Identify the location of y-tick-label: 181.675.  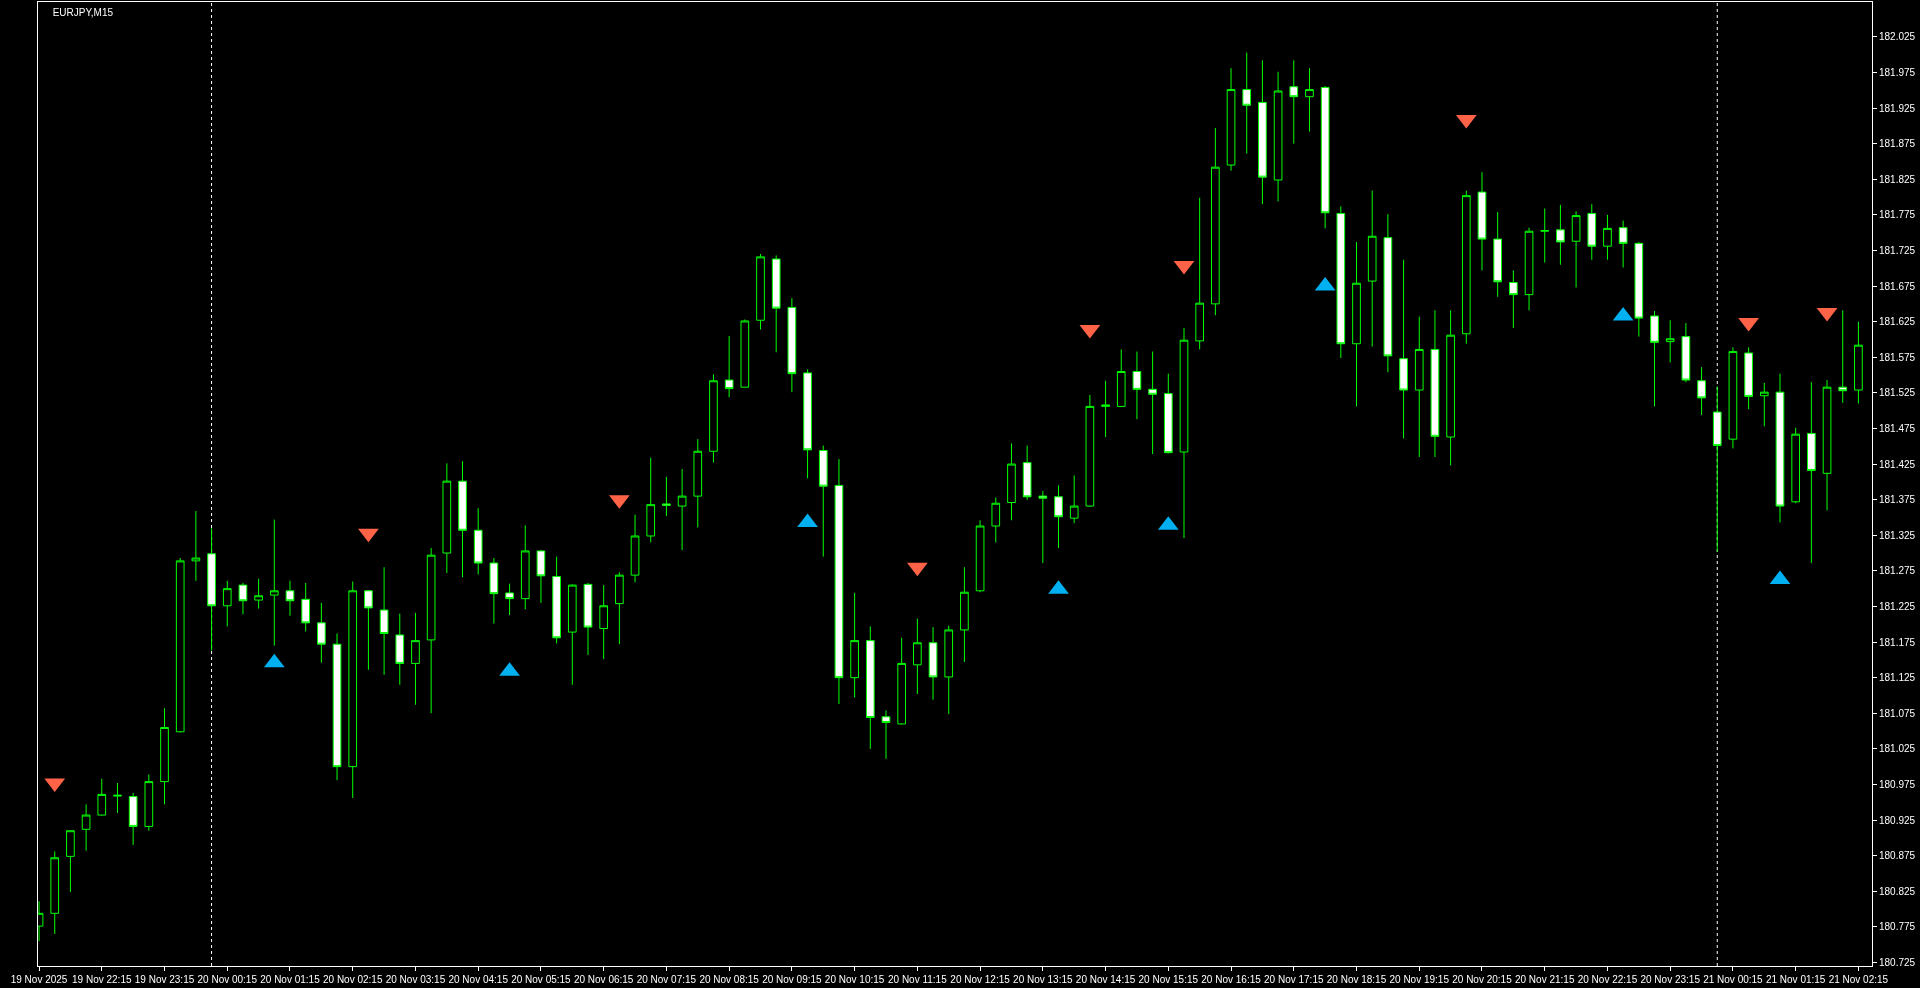
(1897, 286).